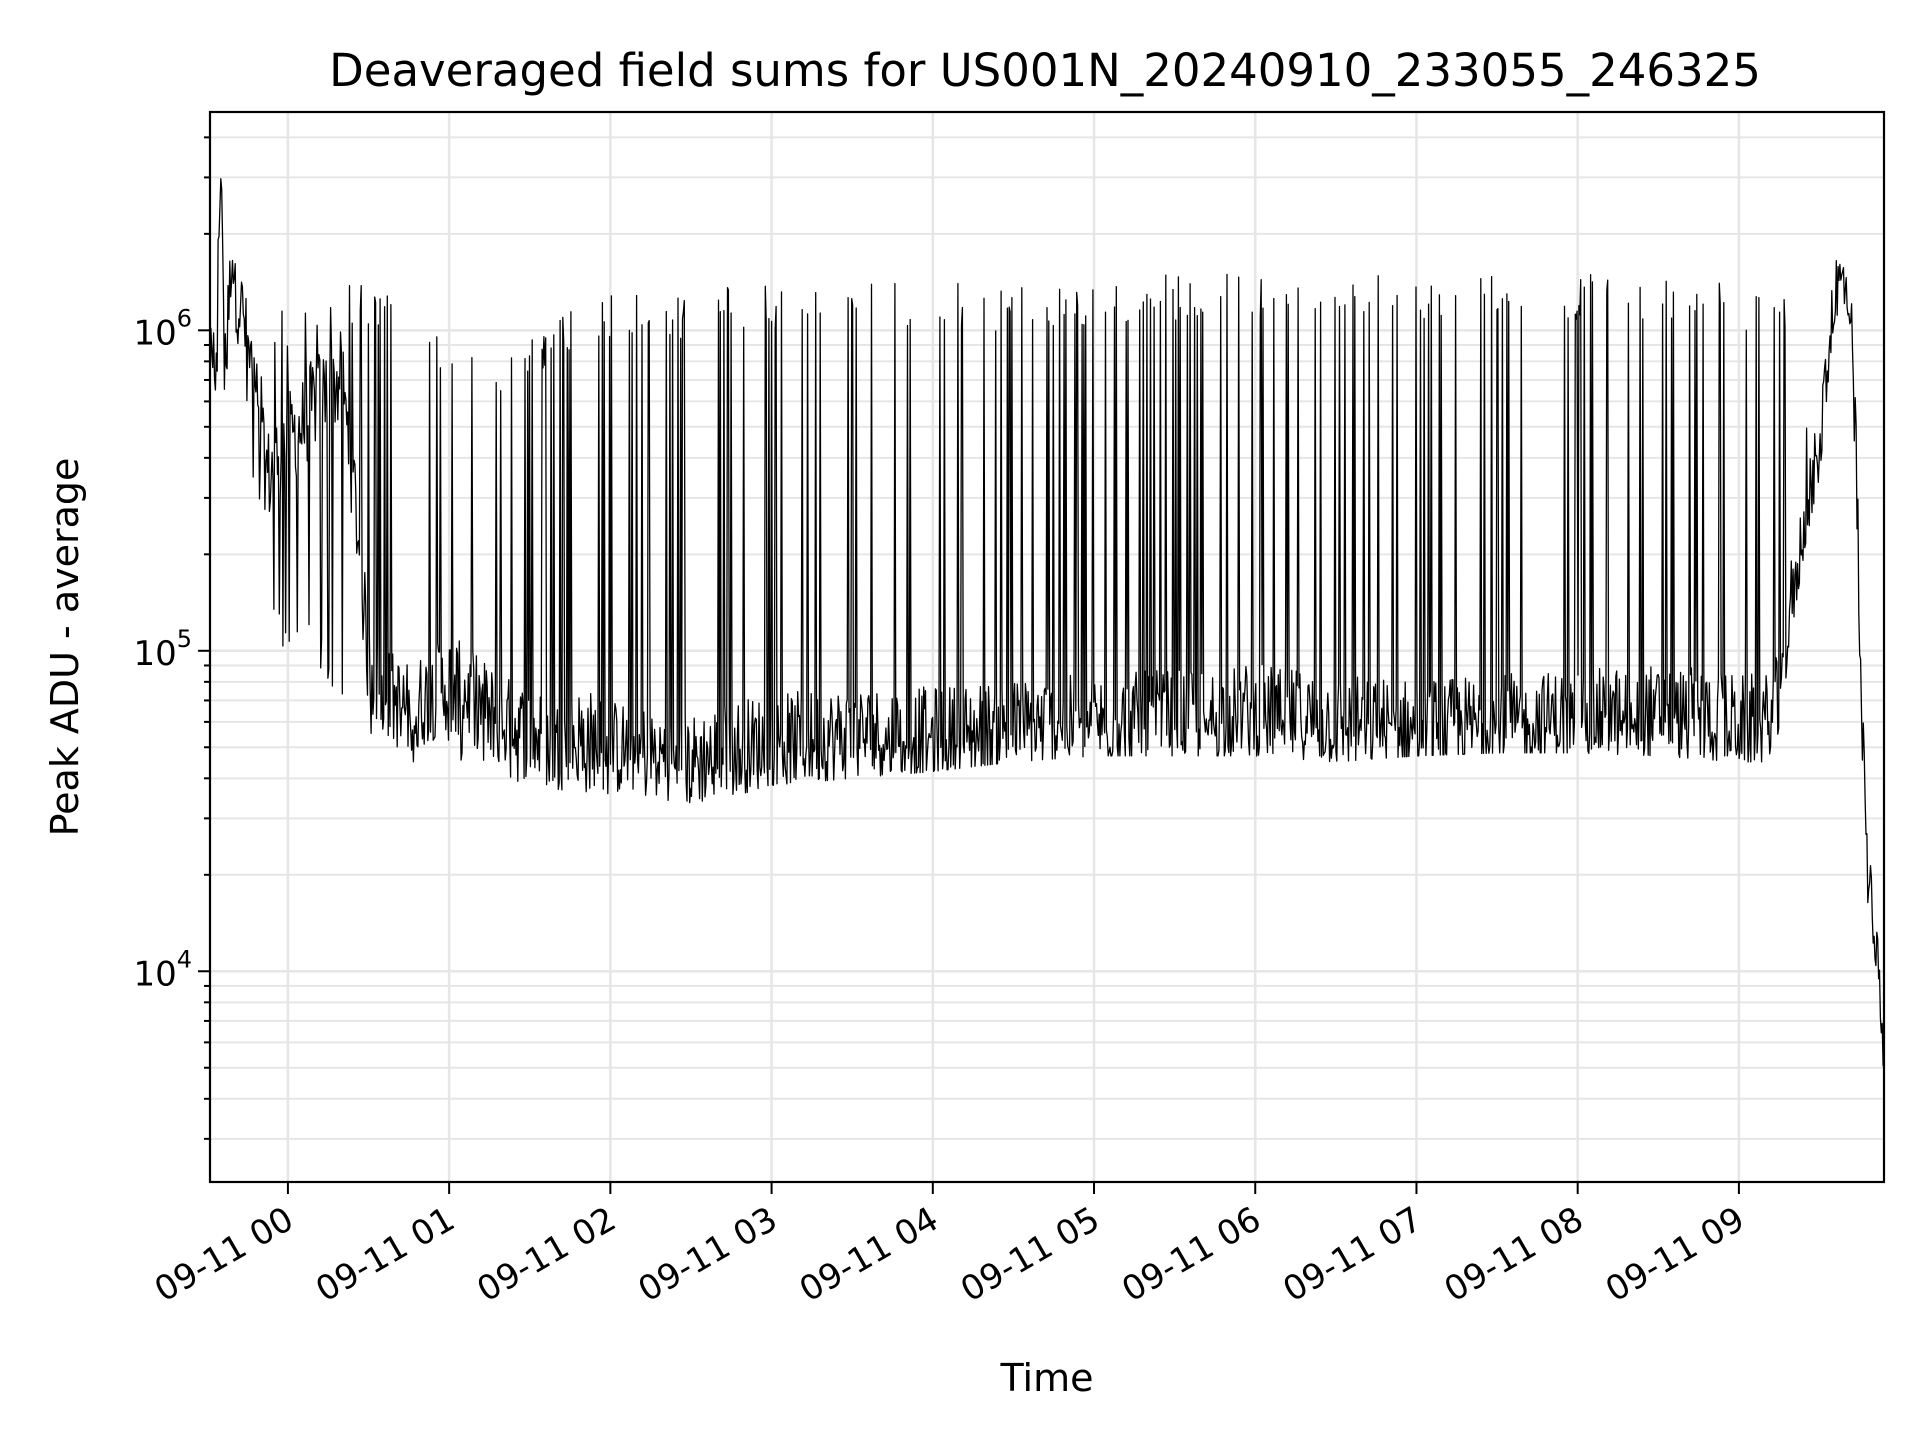 This screenshot has height=1440, width=1920. Describe the element at coordinates (1353, 1254) in the screenshot. I see `x-tick-label: 09-11 07` at that location.